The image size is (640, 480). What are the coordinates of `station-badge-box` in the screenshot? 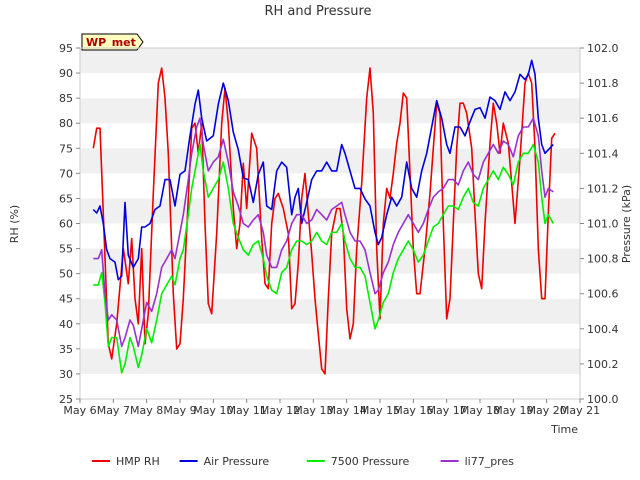 It's located at (112, 42).